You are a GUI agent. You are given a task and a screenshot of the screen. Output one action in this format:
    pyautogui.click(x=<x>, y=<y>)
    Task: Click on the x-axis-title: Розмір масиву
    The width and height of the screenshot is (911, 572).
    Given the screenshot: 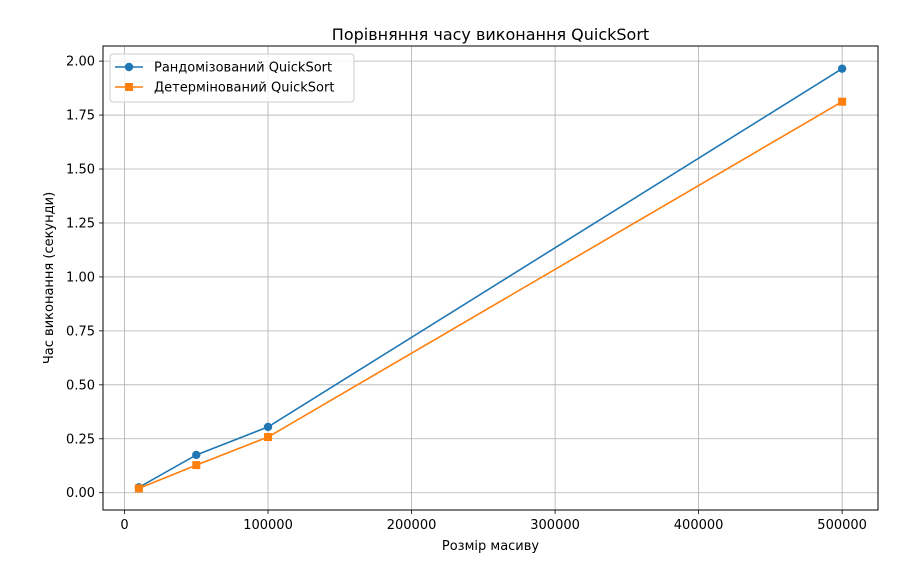 What is the action you would take?
    pyautogui.click(x=491, y=546)
    